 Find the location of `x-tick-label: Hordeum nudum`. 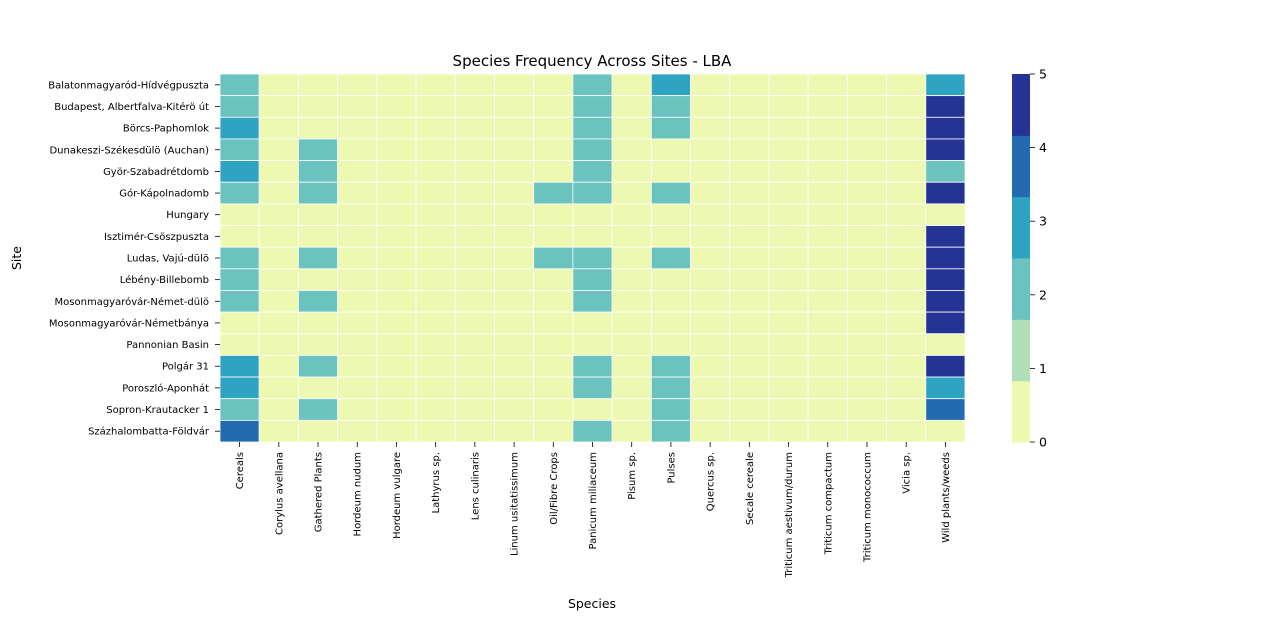

x-tick-label: Hordeum nudum is located at coordinates (358, 494).